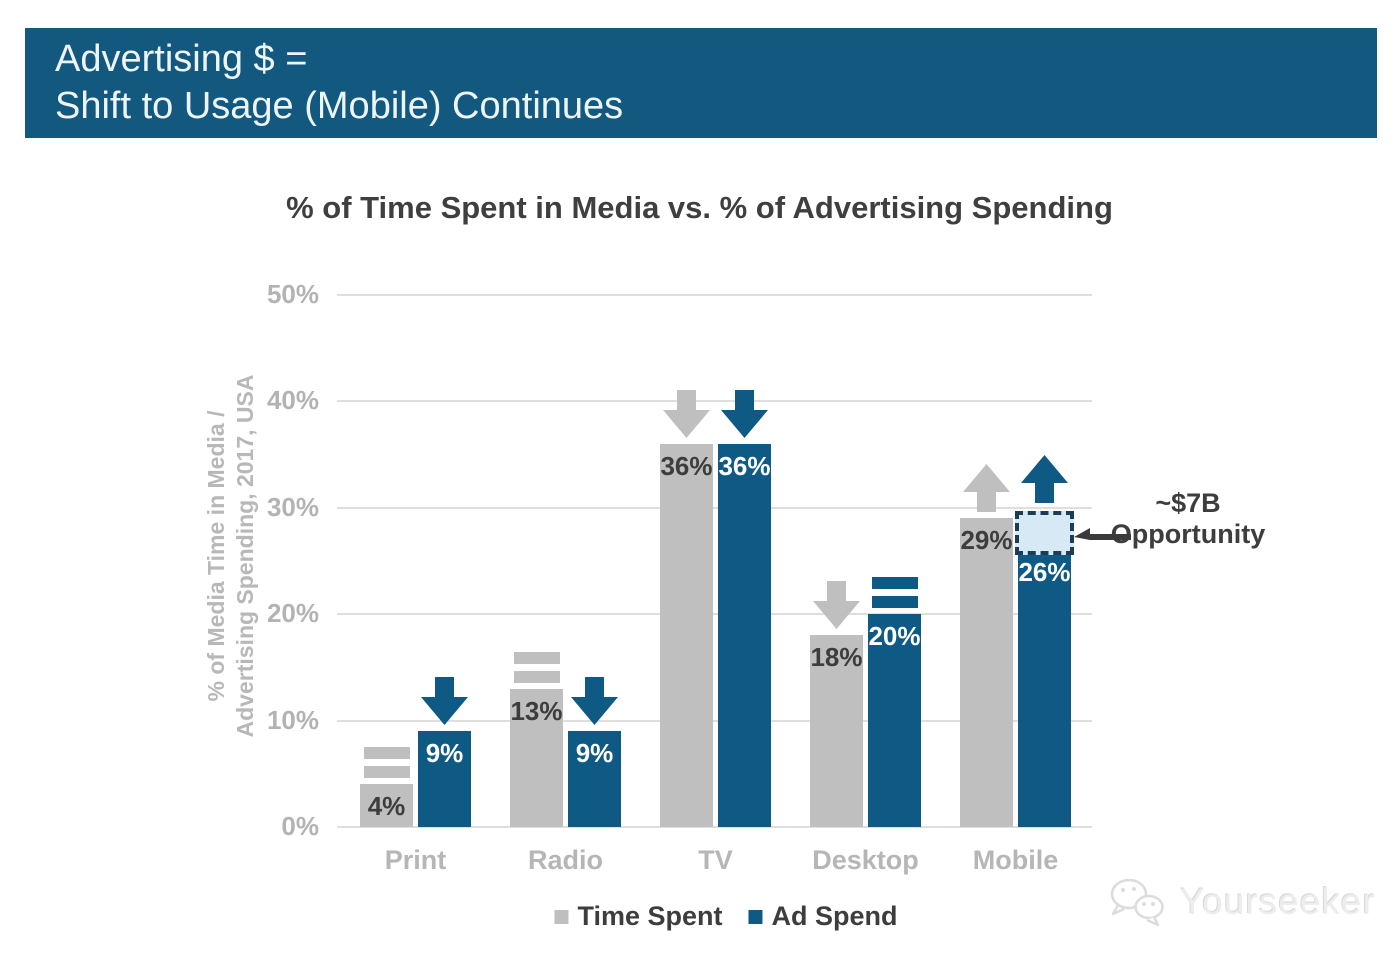 The width and height of the screenshot is (1399, 960). Describe the element at coordinates (292, 613) in the screenshot. I see `y-tick-label: 20%` at that location.